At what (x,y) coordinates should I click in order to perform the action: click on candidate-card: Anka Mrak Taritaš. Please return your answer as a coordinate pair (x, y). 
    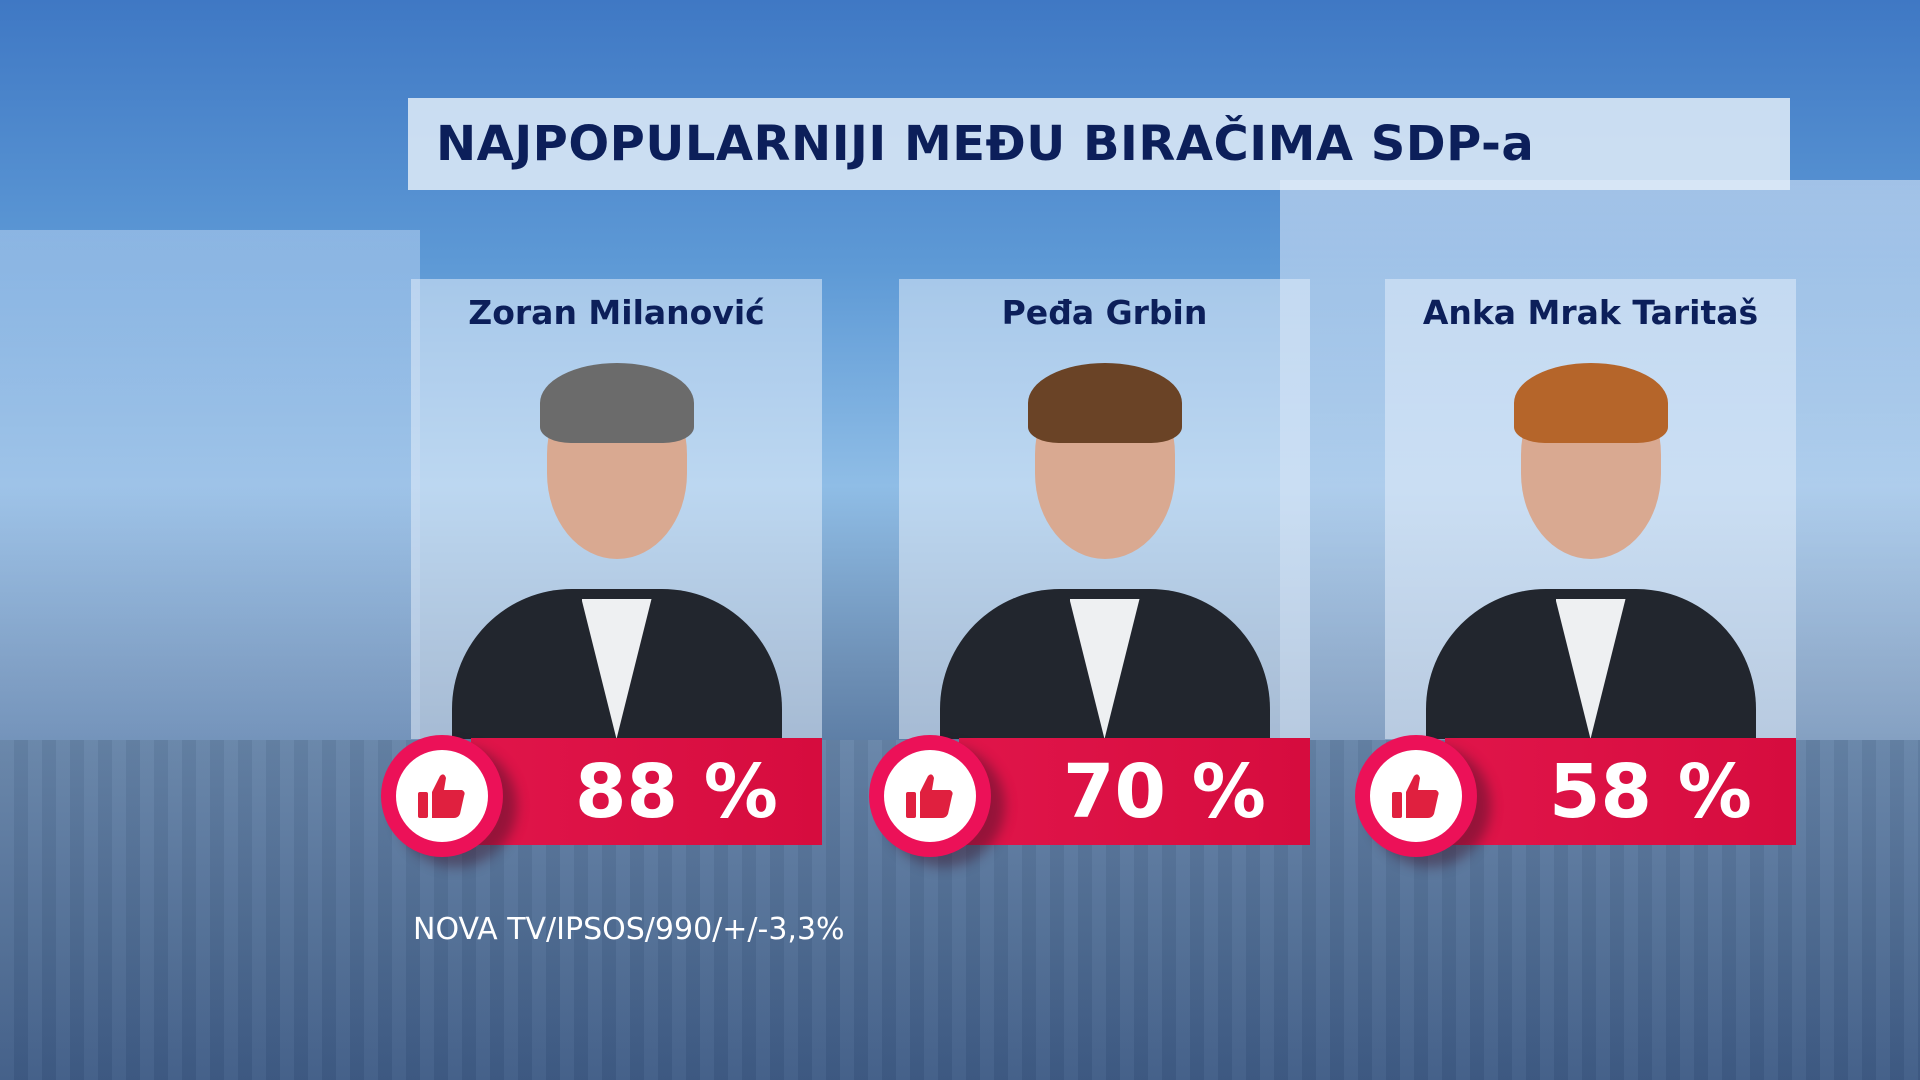
    Looking at the image, I should click on (1590, 509).